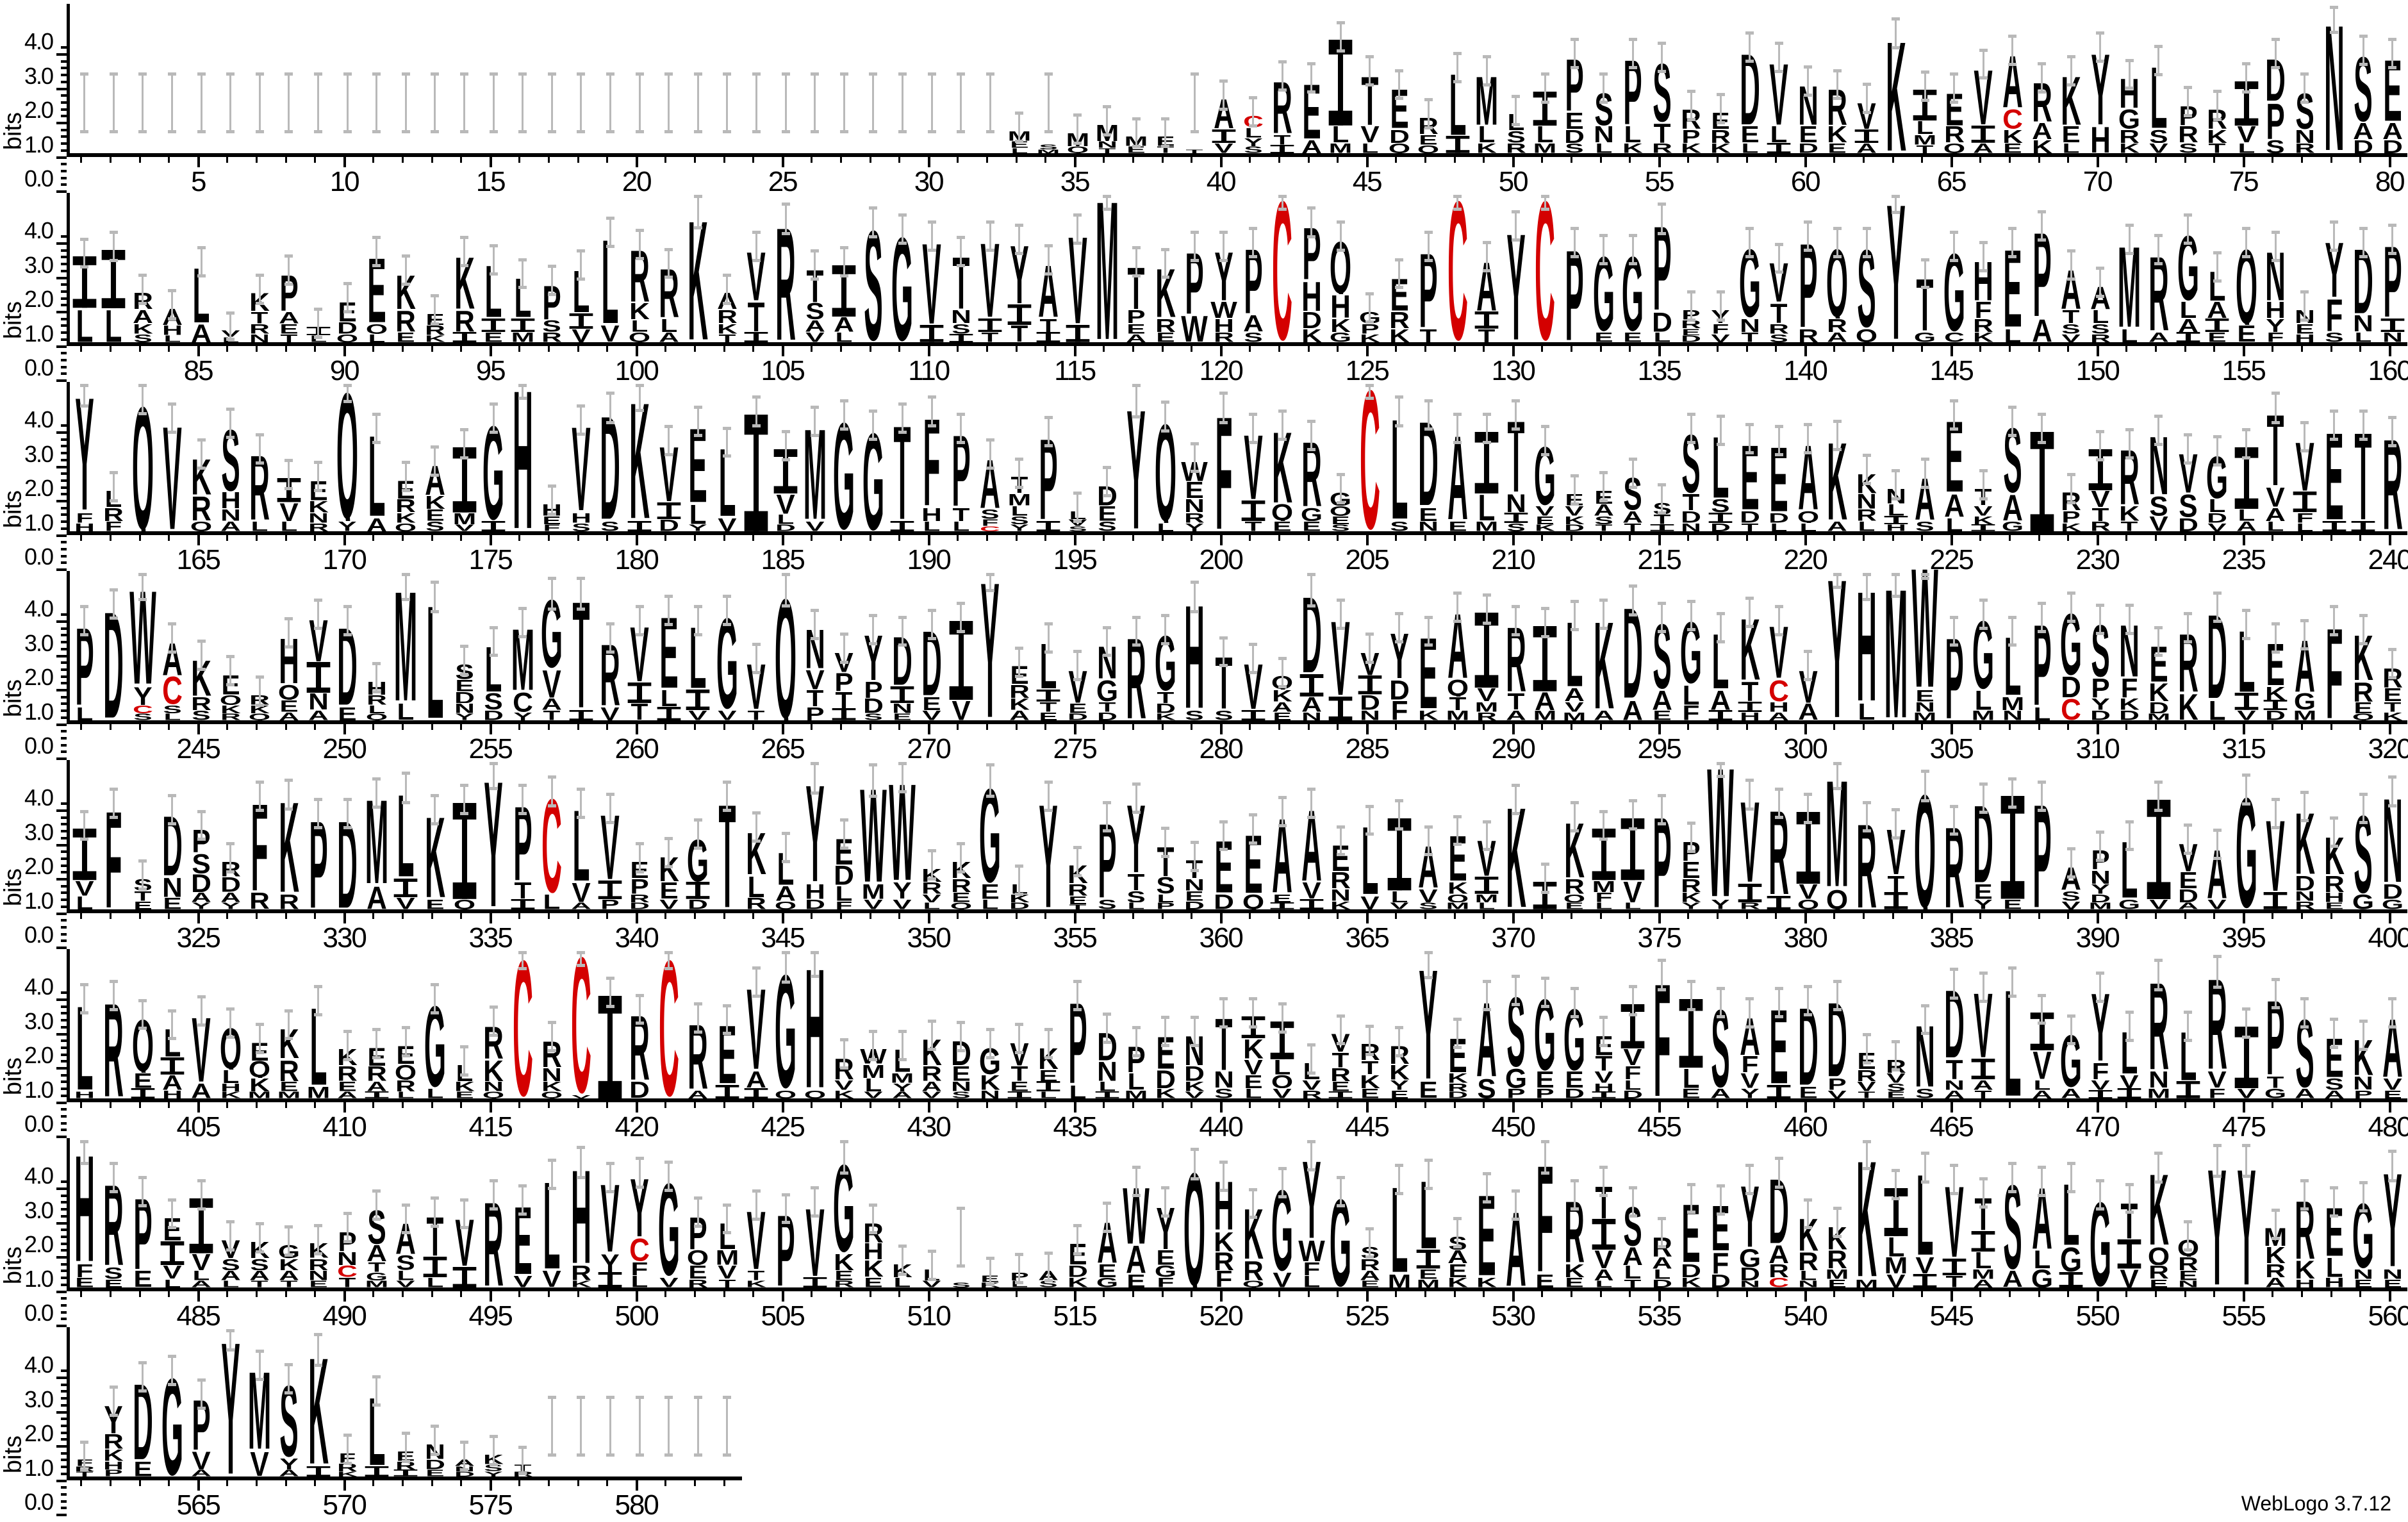  Describe the element at coordinates (39, 1467) in the screenshot. I see `y-tick-label: 1.0` at that location.